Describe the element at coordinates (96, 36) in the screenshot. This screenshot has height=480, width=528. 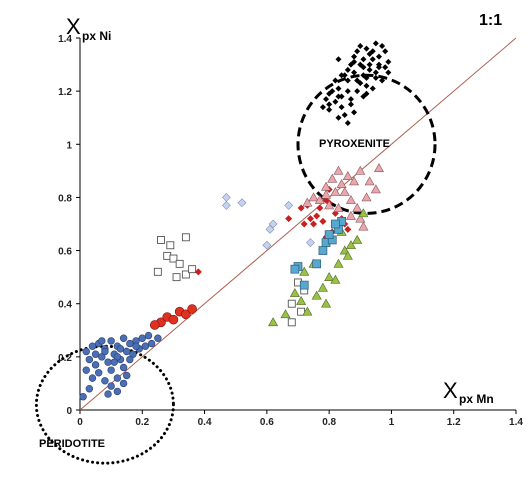
I see `y-axis-label-sub: px Ni` at that location.